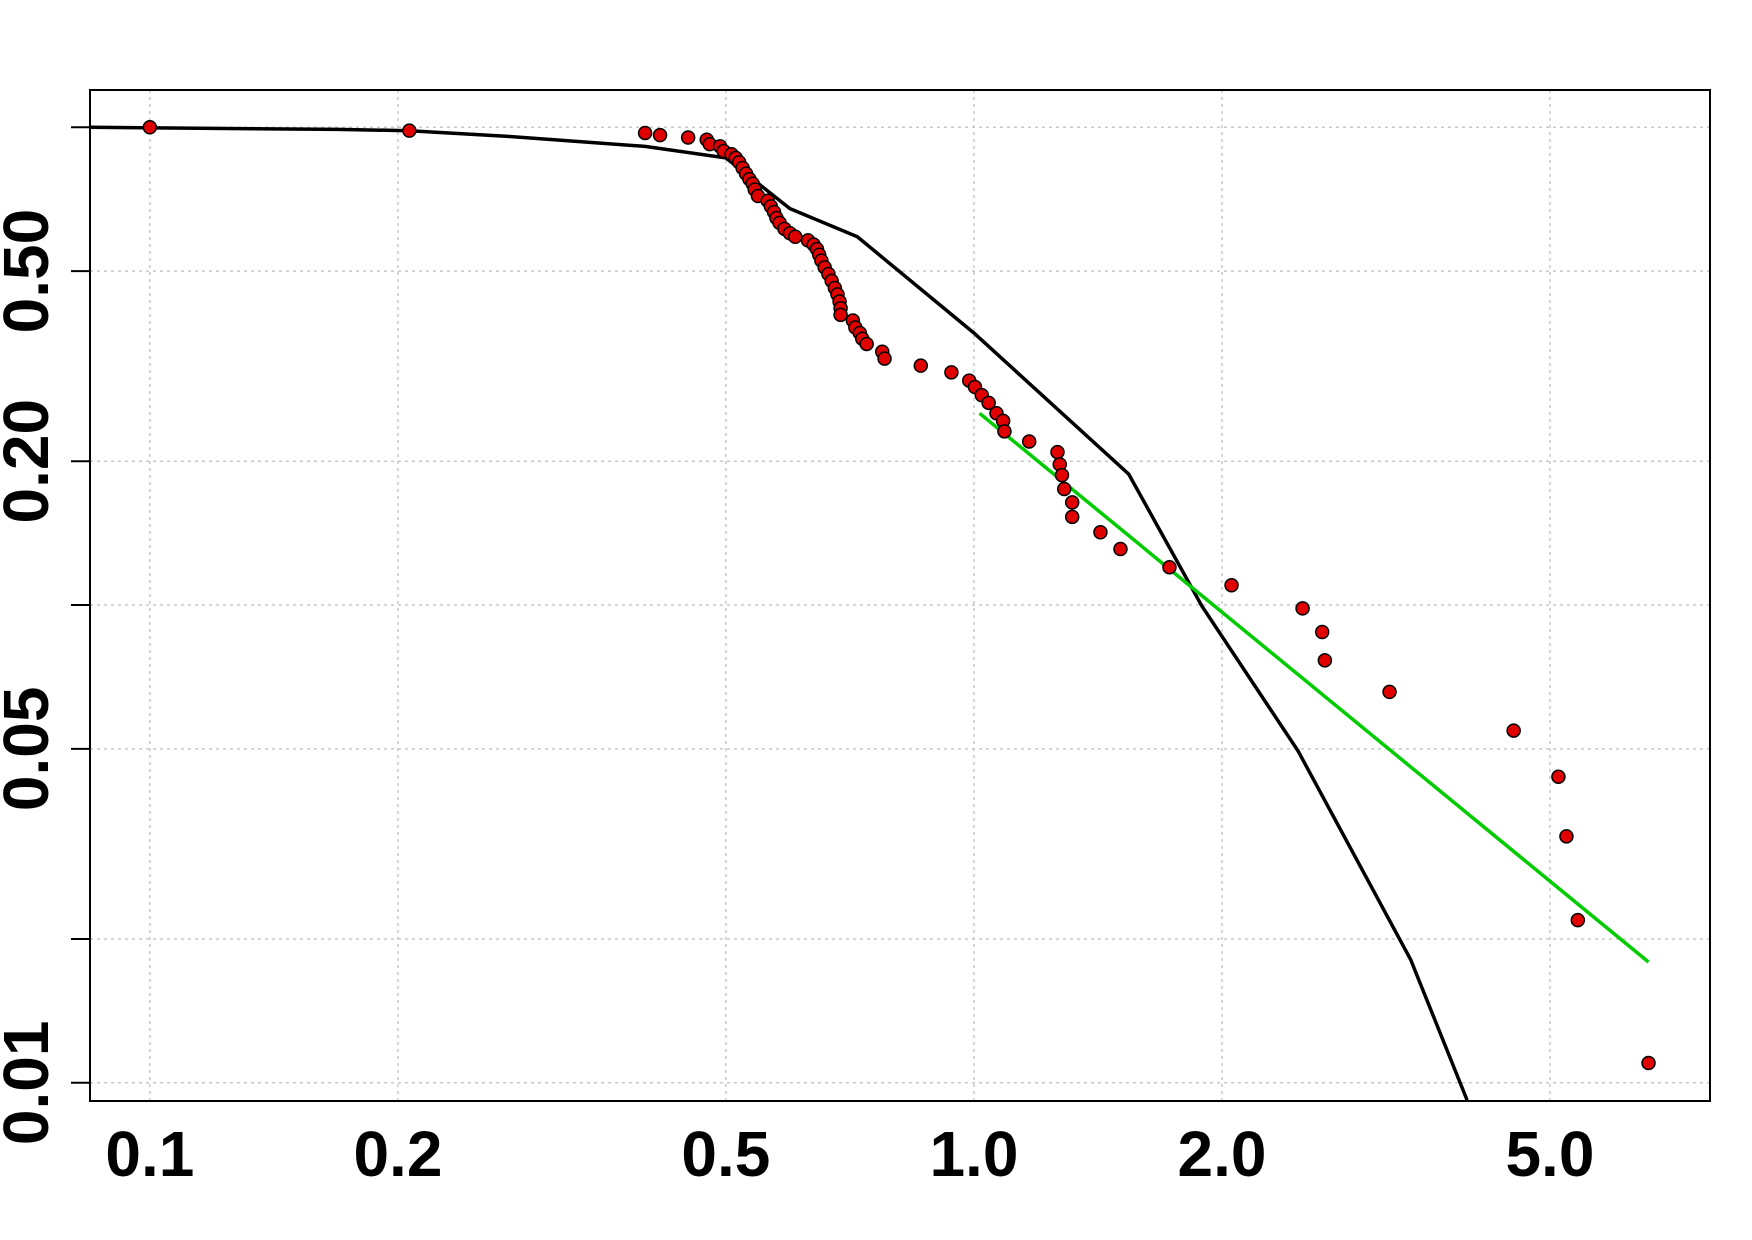  I want to click on x-tick-label: 0.2, so click(397, 1154).